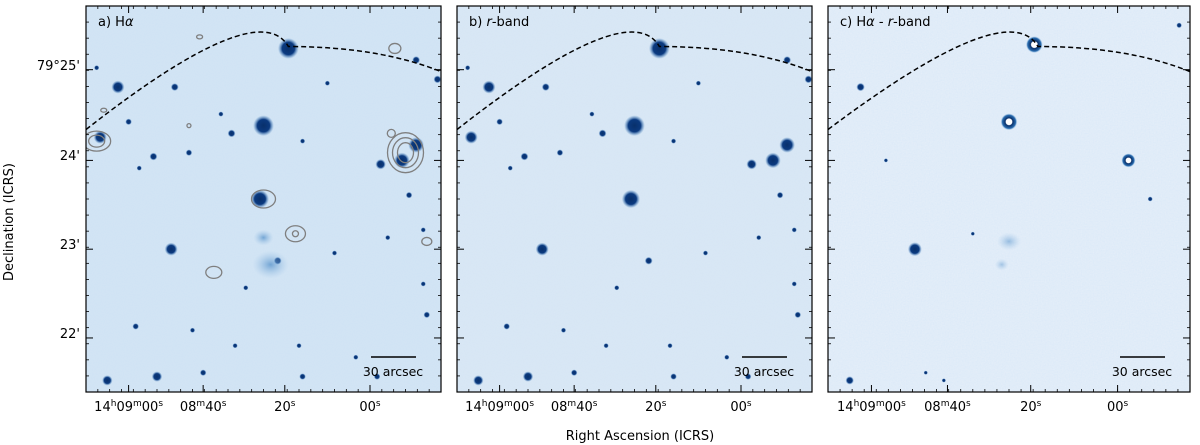 The height and width of the screenshot is (445, 1200). Describe the element at coordinates (116, 22) in the screenshot. I see `panel-label: a) Hα` at that location.